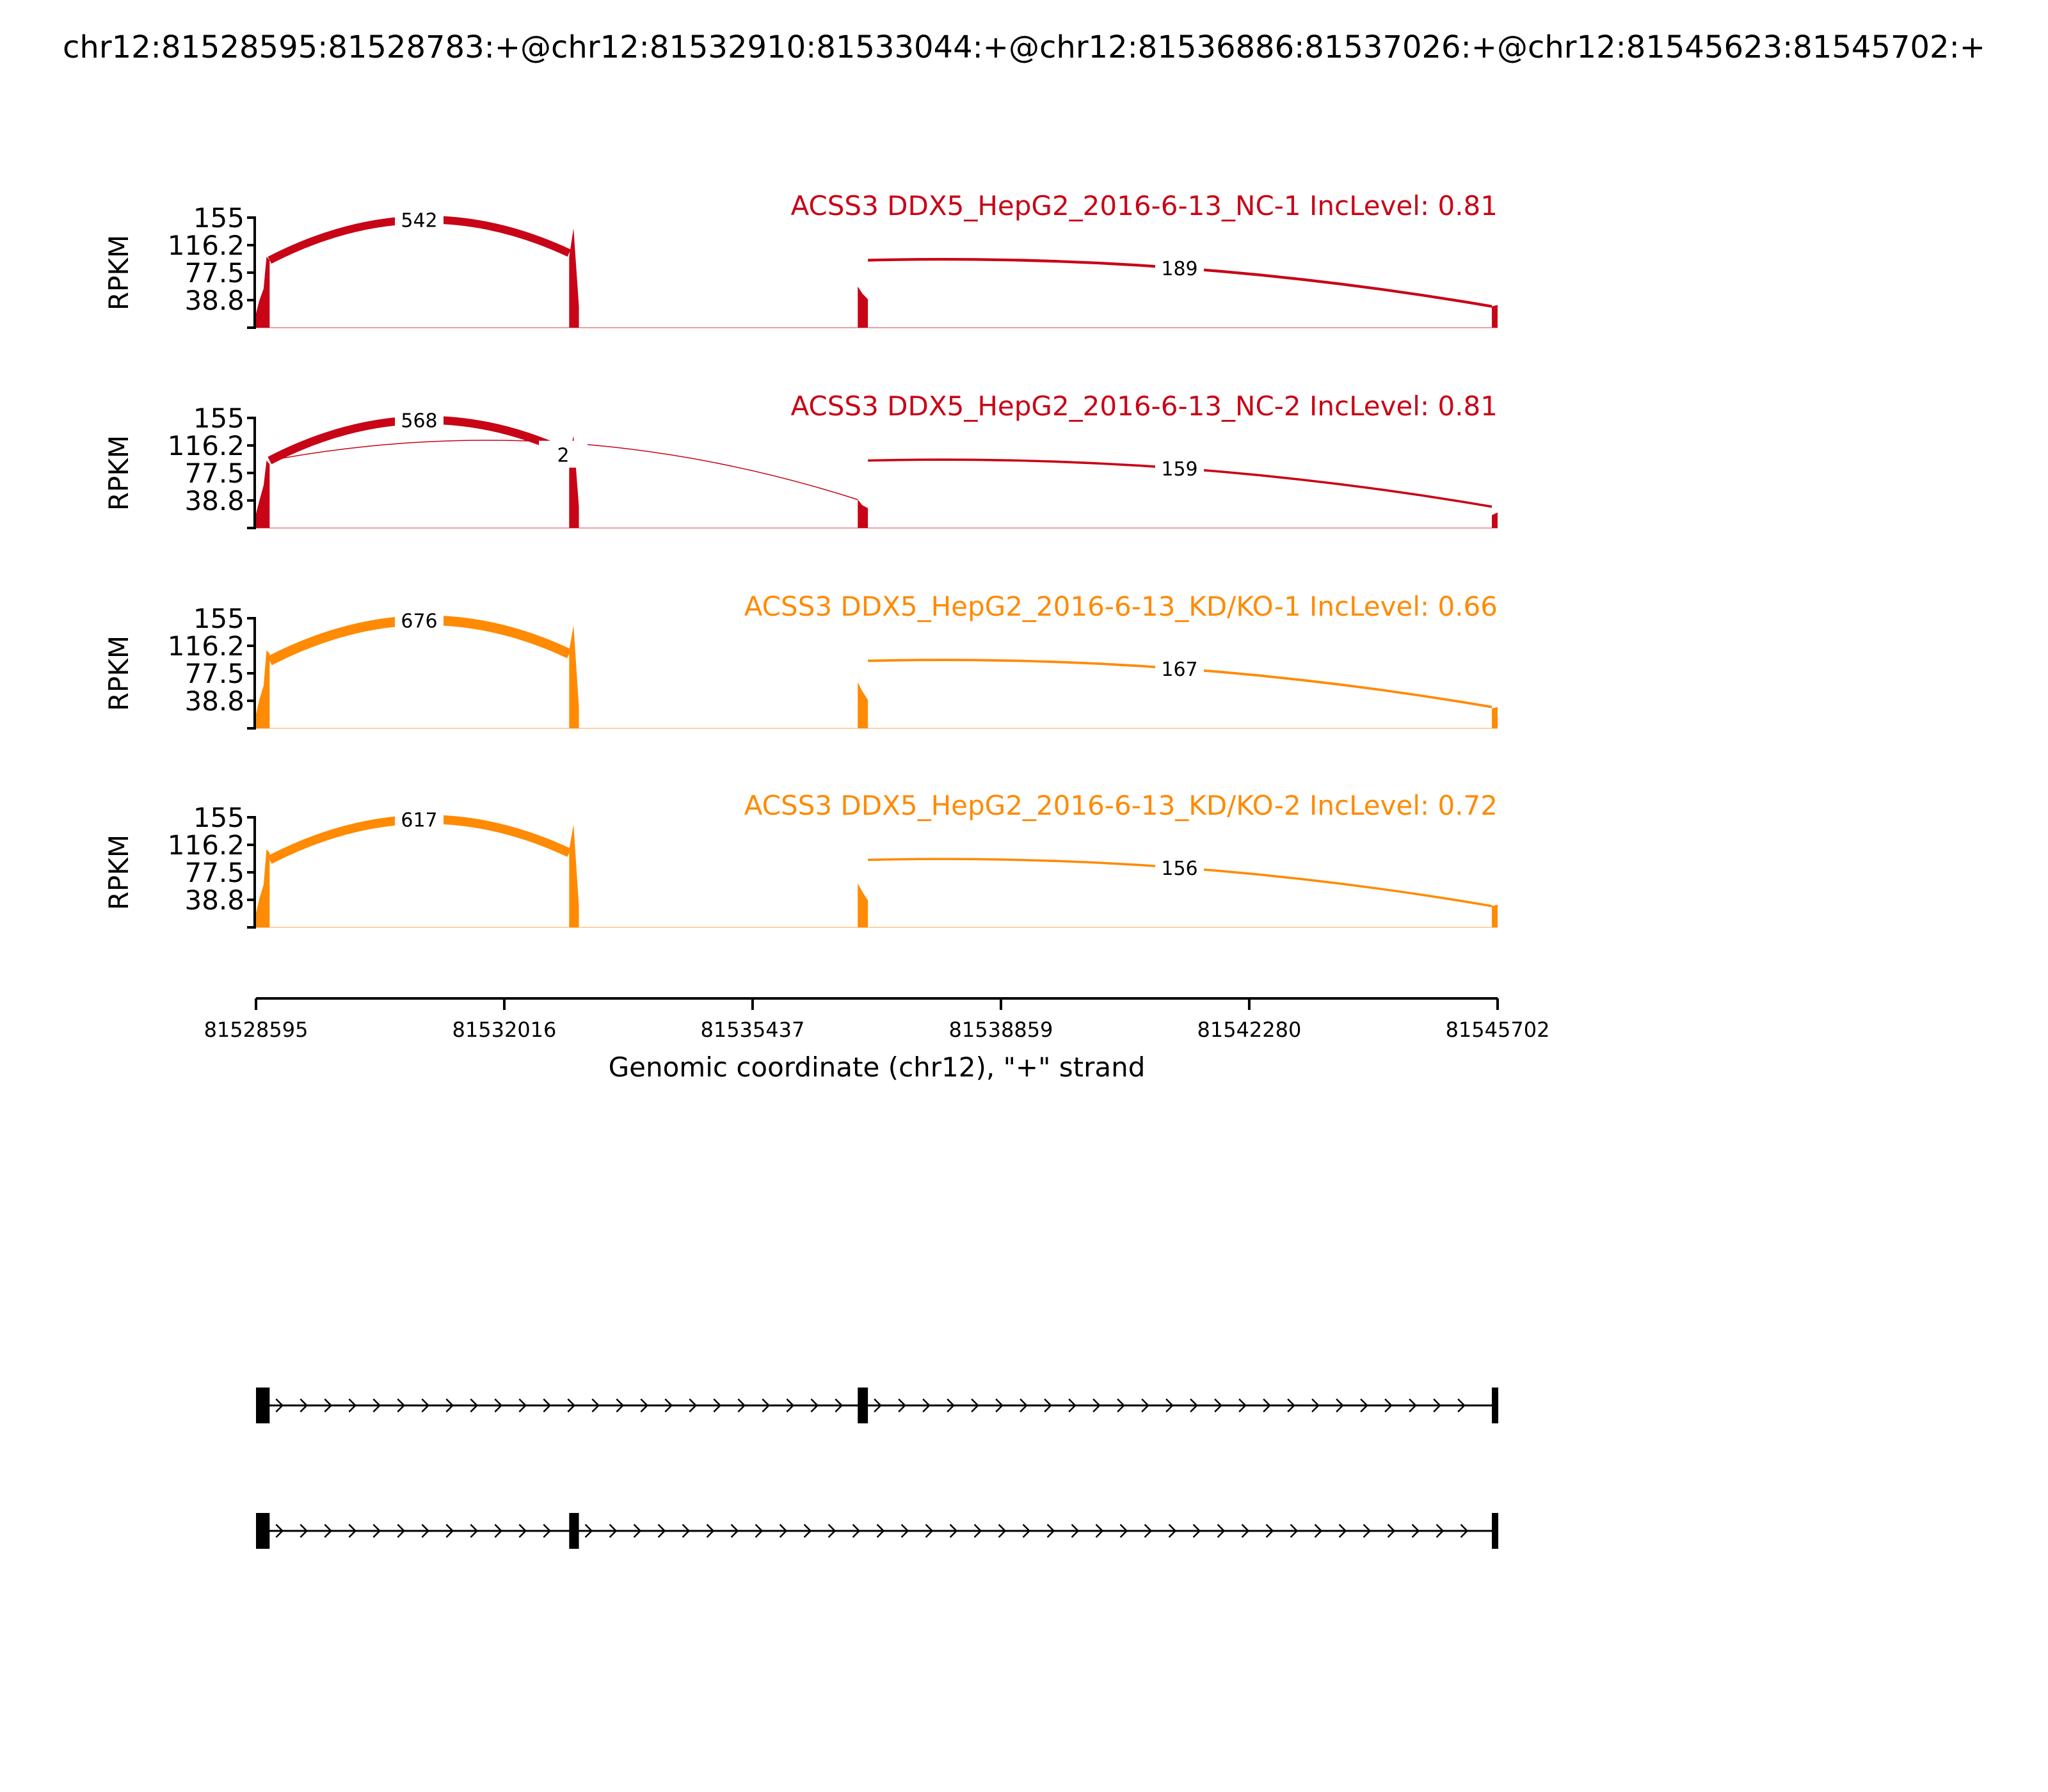 This screenshot has width=2048, height=1792. I want to click on x-tick-label: 81542280, so click(1249, 1030).